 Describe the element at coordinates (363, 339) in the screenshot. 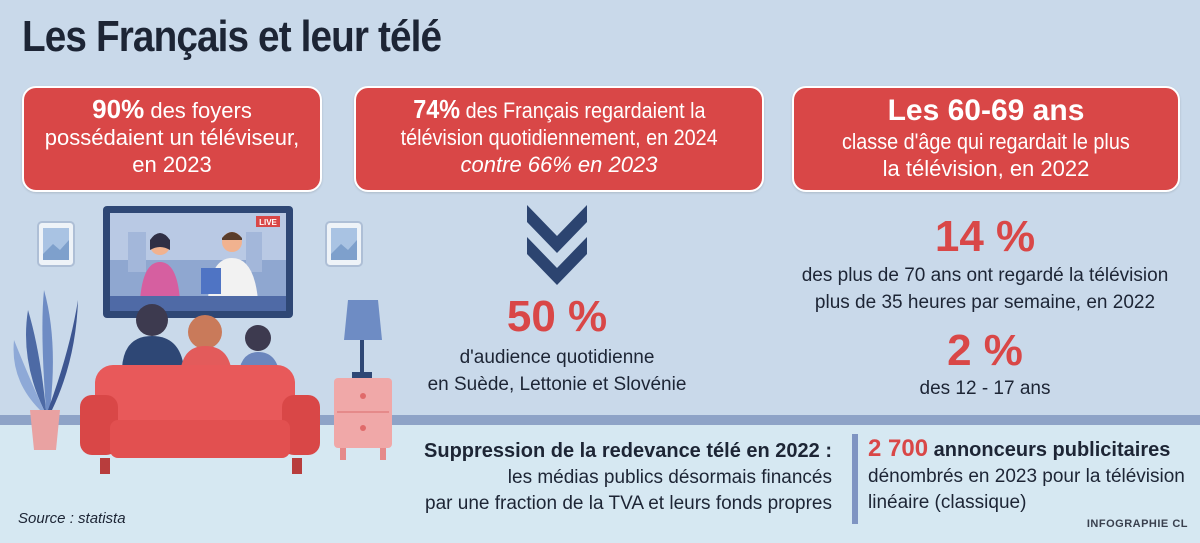

I see `lamp-icon` at that location.